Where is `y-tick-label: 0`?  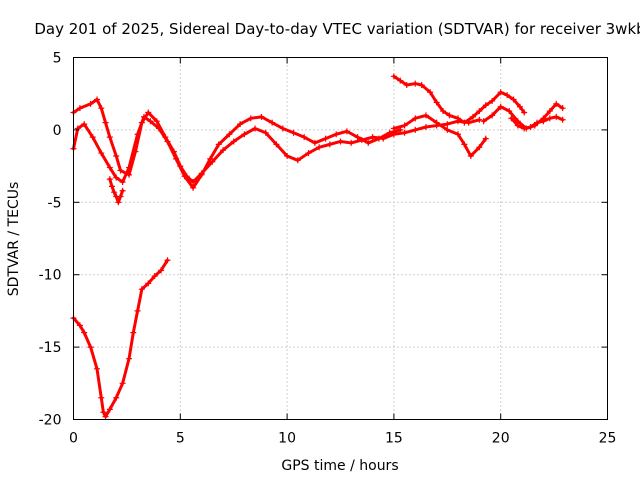 y-tick-label: 0 is located at coordinates (57, 131).